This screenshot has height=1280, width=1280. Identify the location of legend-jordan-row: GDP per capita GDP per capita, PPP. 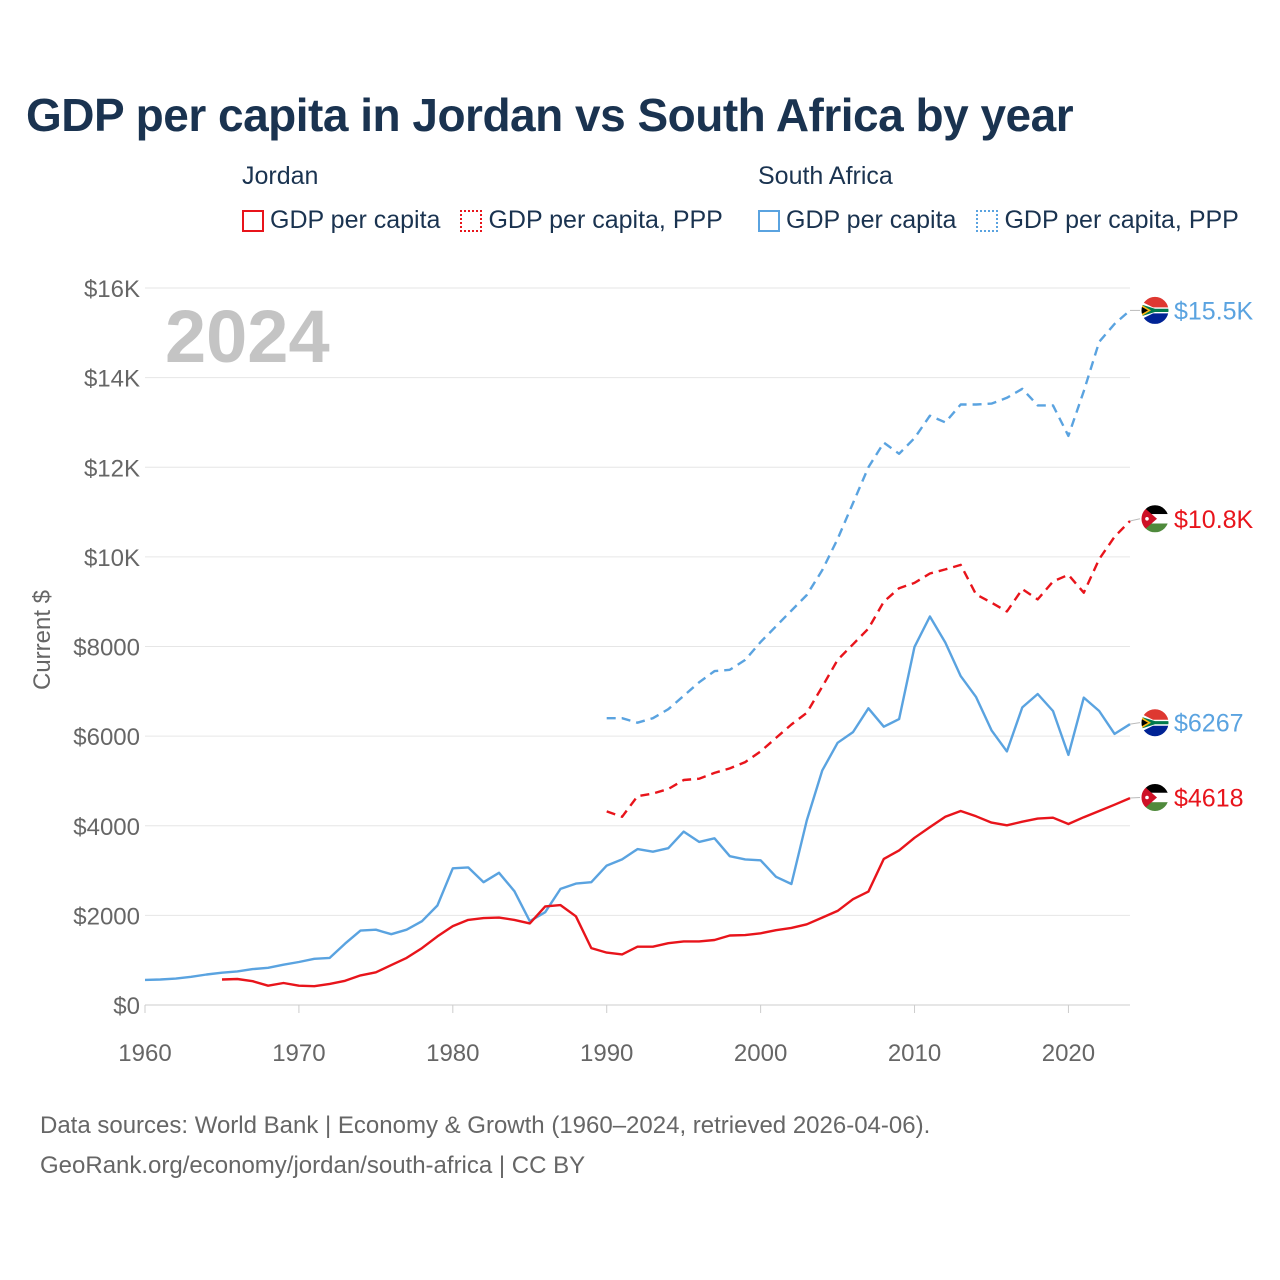
(492, 220).